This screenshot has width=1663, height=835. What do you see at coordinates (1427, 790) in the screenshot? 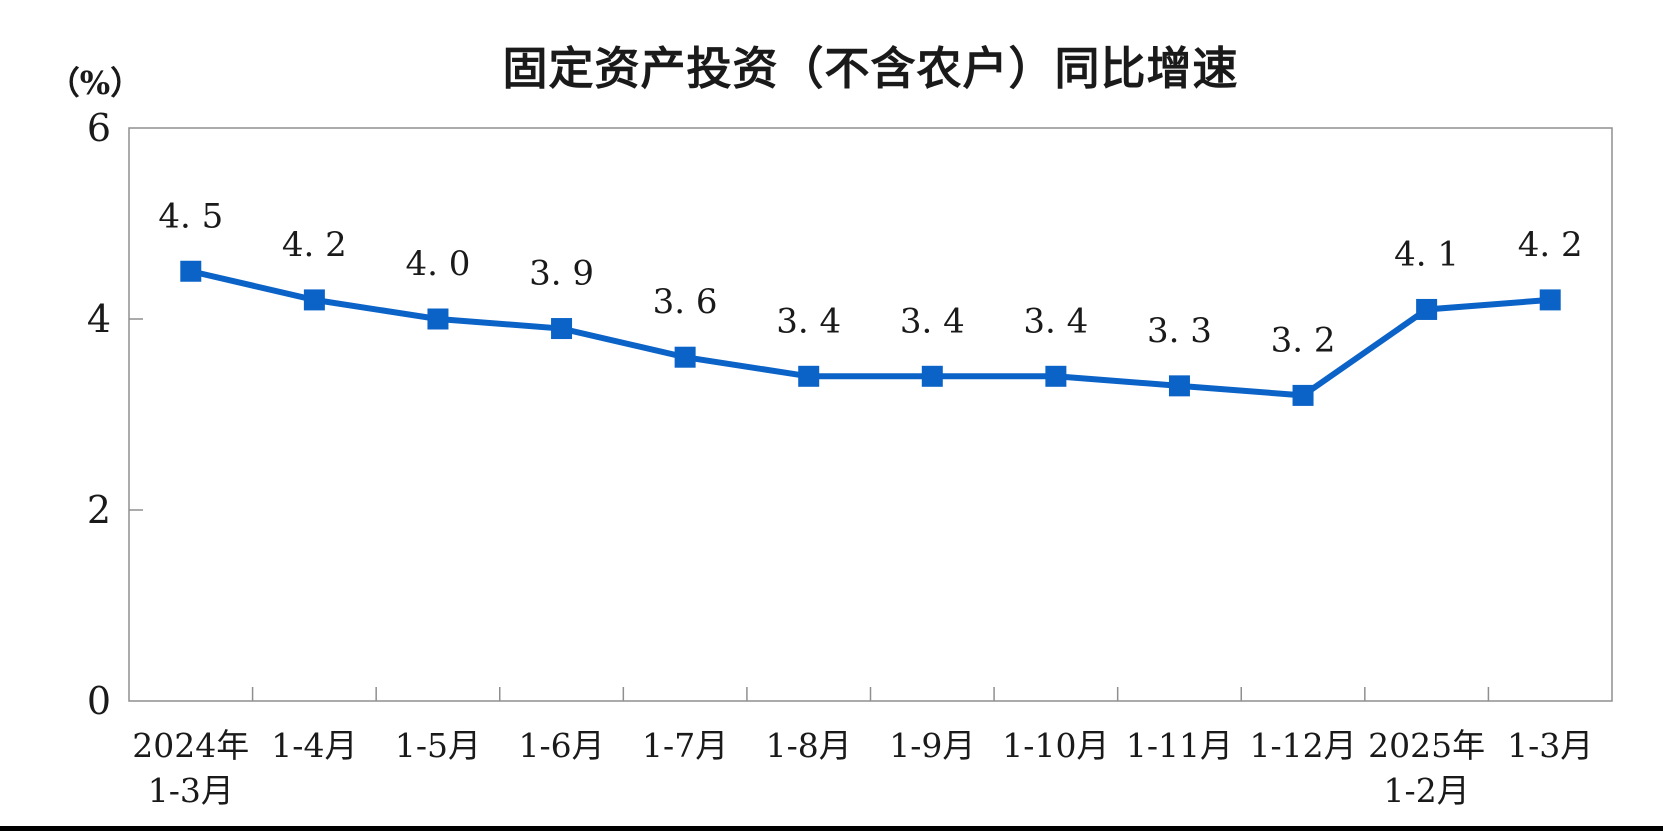
I see `x-axis-label: 1-2月` at bounding box center [1427, 790].